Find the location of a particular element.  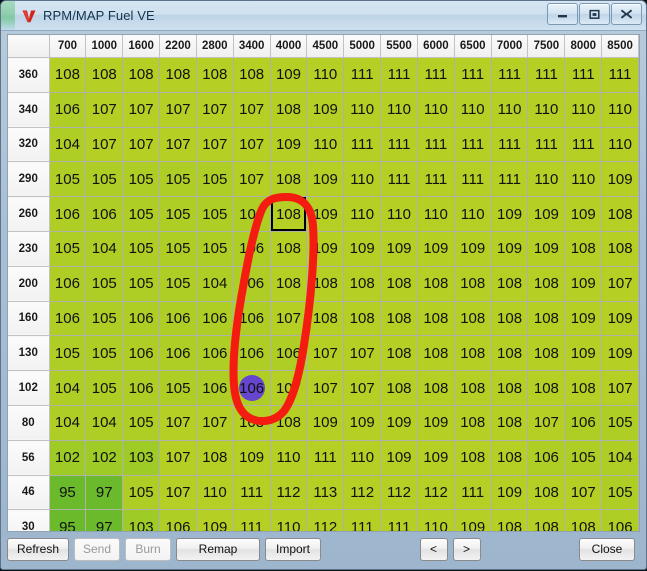

close-dialog-button: Close is located at coordinates (607, 549).